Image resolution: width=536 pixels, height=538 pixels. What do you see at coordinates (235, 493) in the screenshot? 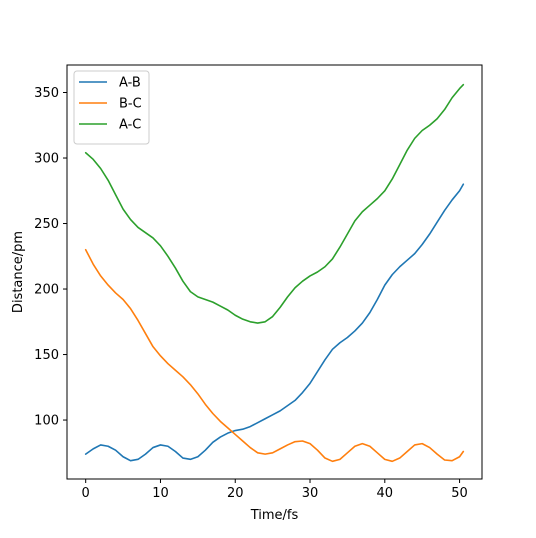
I see `x-tick-label: 20` at bounding box center [235, 493].